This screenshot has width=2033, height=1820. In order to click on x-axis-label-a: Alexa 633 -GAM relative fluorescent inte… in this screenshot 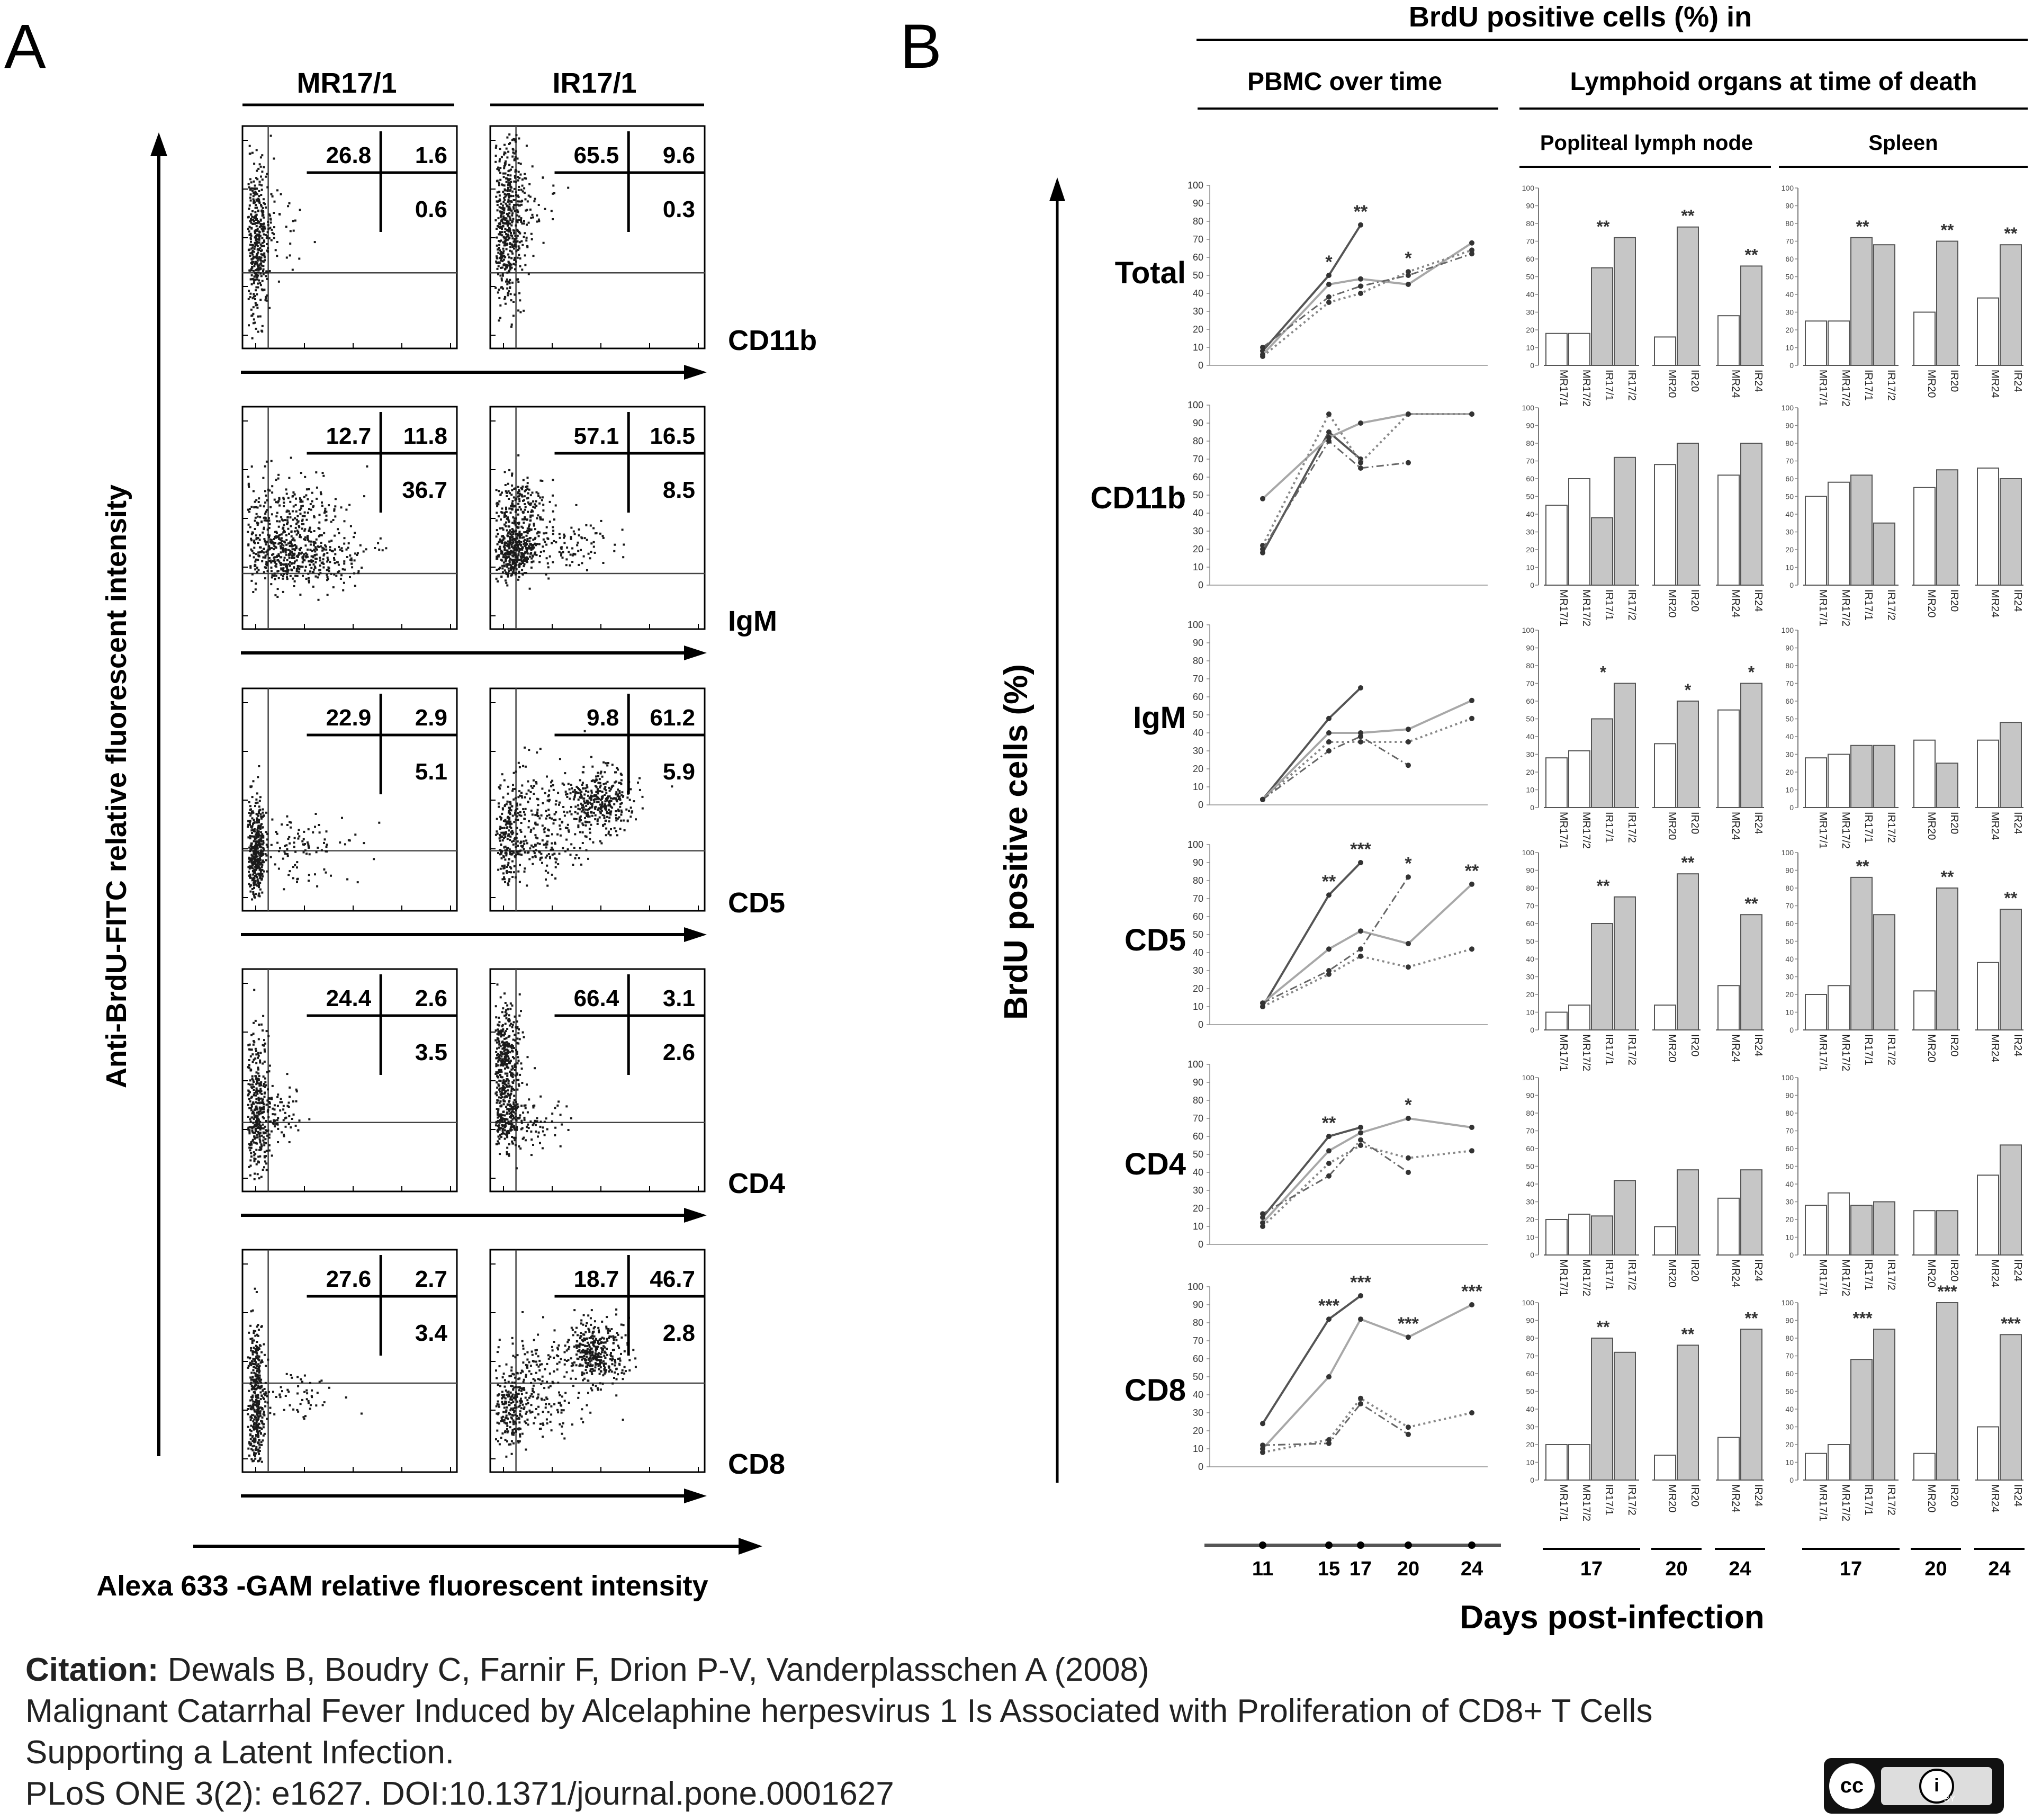, I will do `click(402, 1586)`.